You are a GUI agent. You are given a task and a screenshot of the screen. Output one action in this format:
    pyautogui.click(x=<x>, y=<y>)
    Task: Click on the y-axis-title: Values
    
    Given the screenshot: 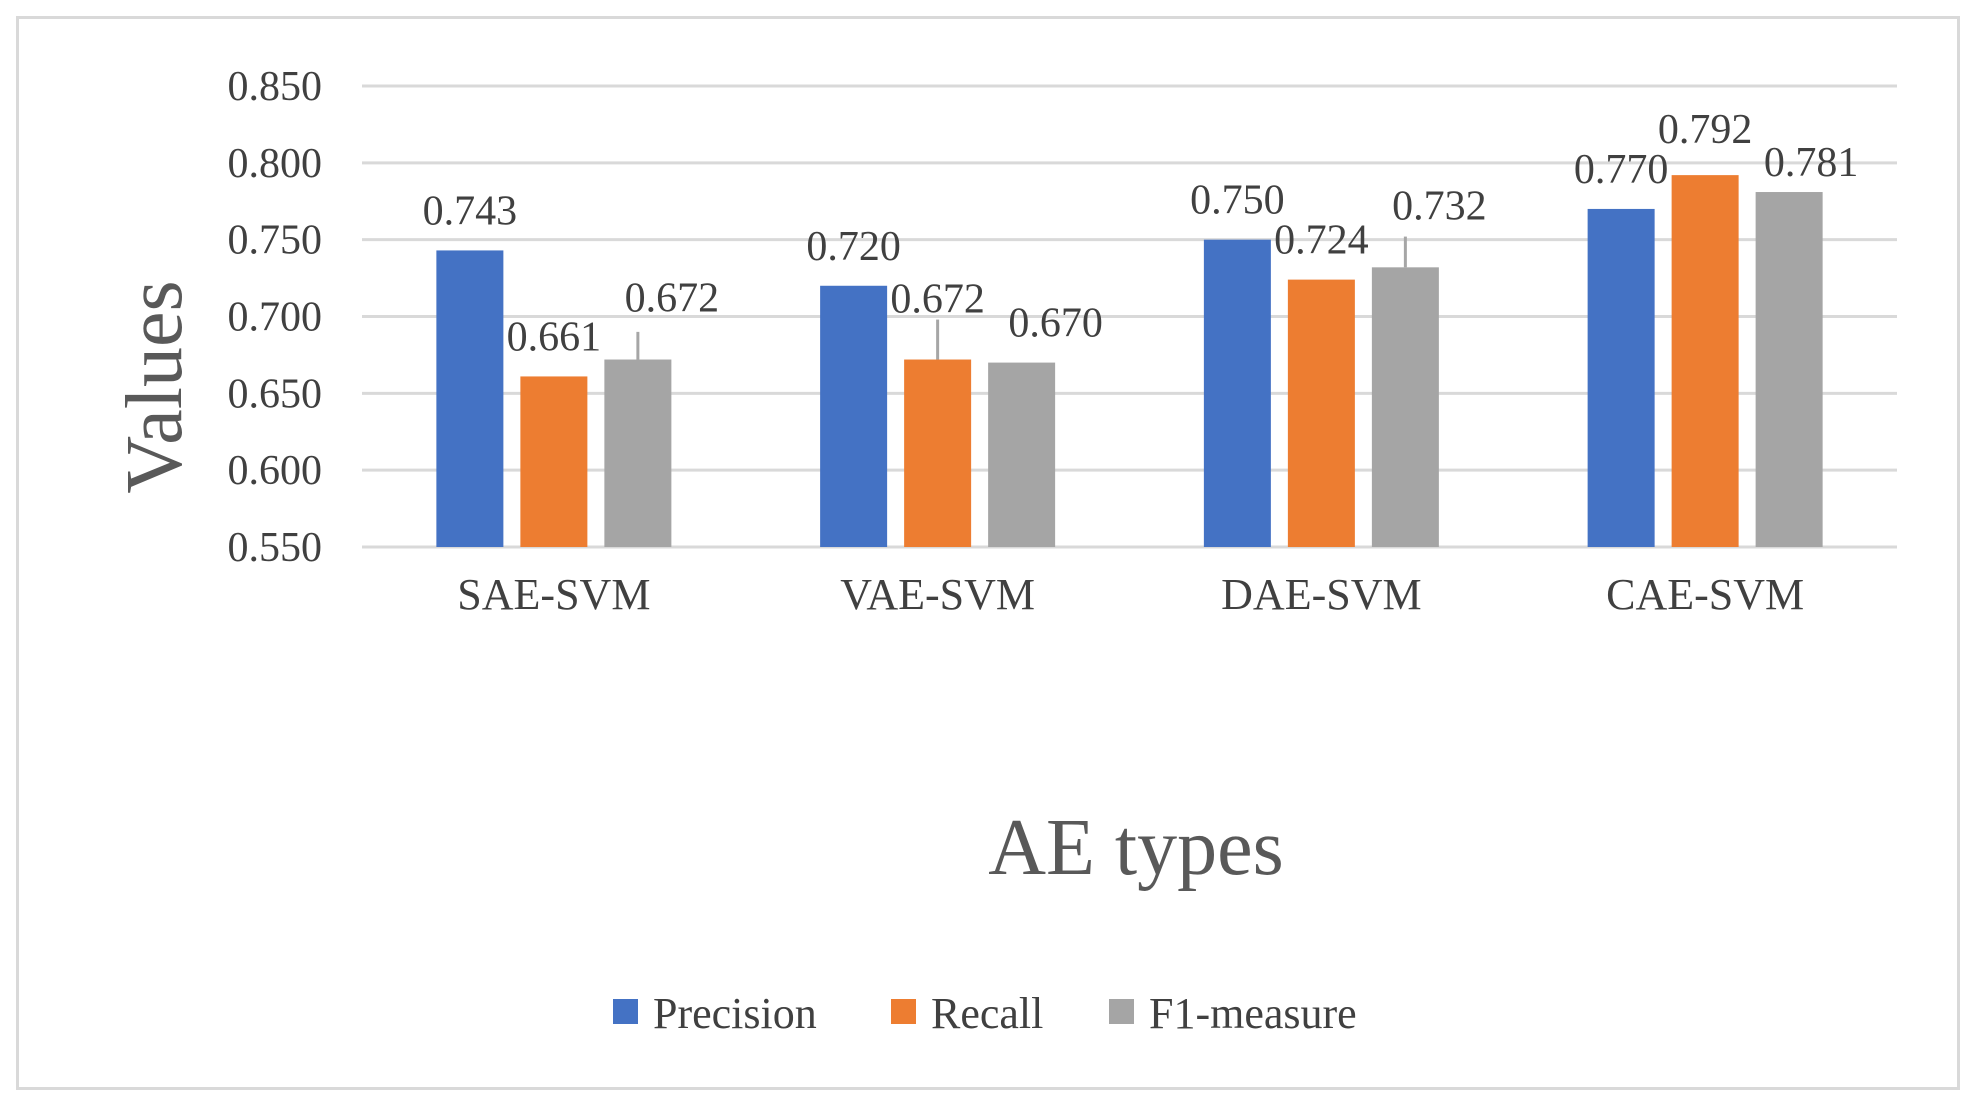 What is the action you would take?
    pyautogui.click(x=155, y=386)
    